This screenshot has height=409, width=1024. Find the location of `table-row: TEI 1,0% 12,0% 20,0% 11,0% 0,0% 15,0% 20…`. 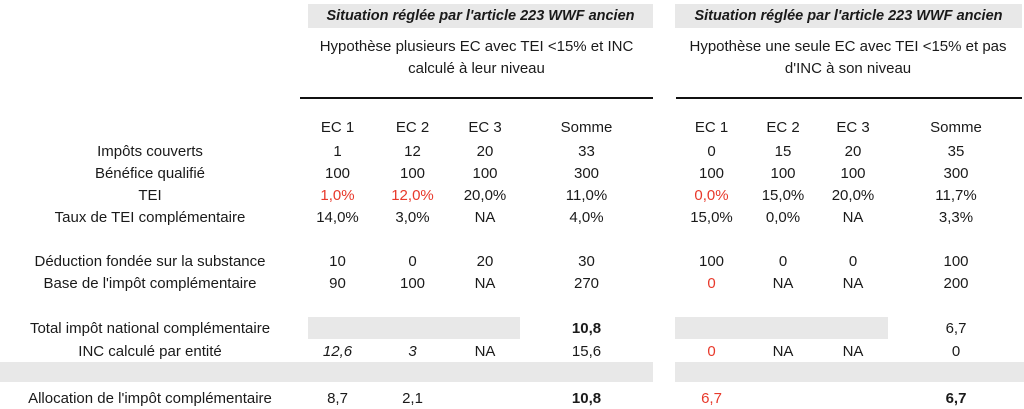

table-row: TEI 1,0% 12,0% 20,0% 11,0% 0,0% 15,0% 20… is located at coordinates (512, 195).